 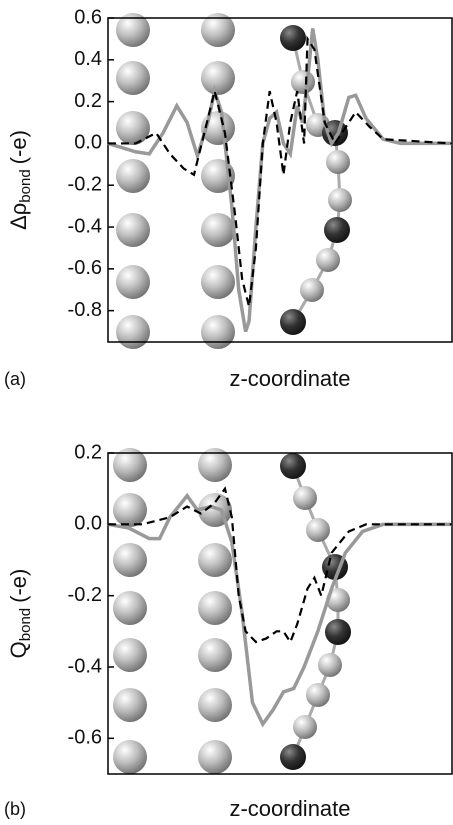 I want to click on panel-label: (a), so click(x=15, y=379).